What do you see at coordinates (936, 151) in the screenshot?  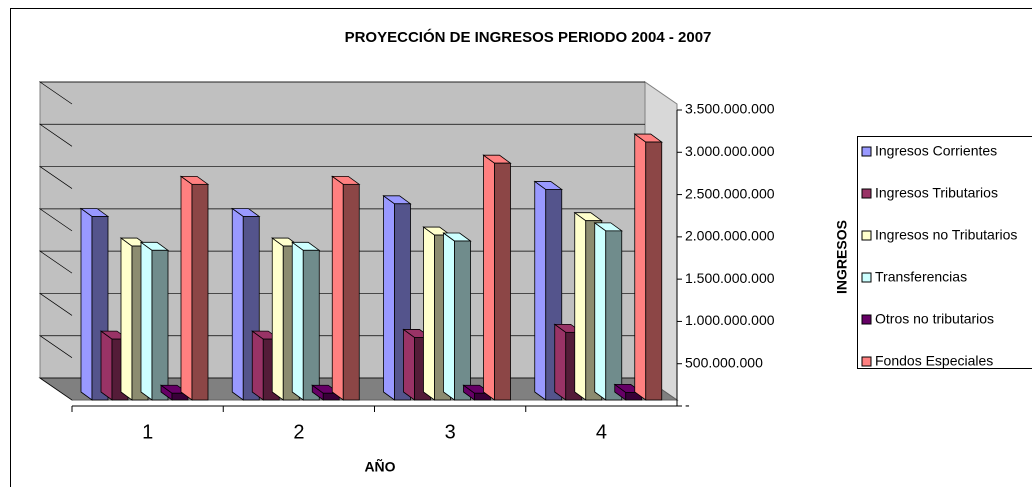 I see `legend-label: Ingresos Corrientes` at bounding box center [936, 151].